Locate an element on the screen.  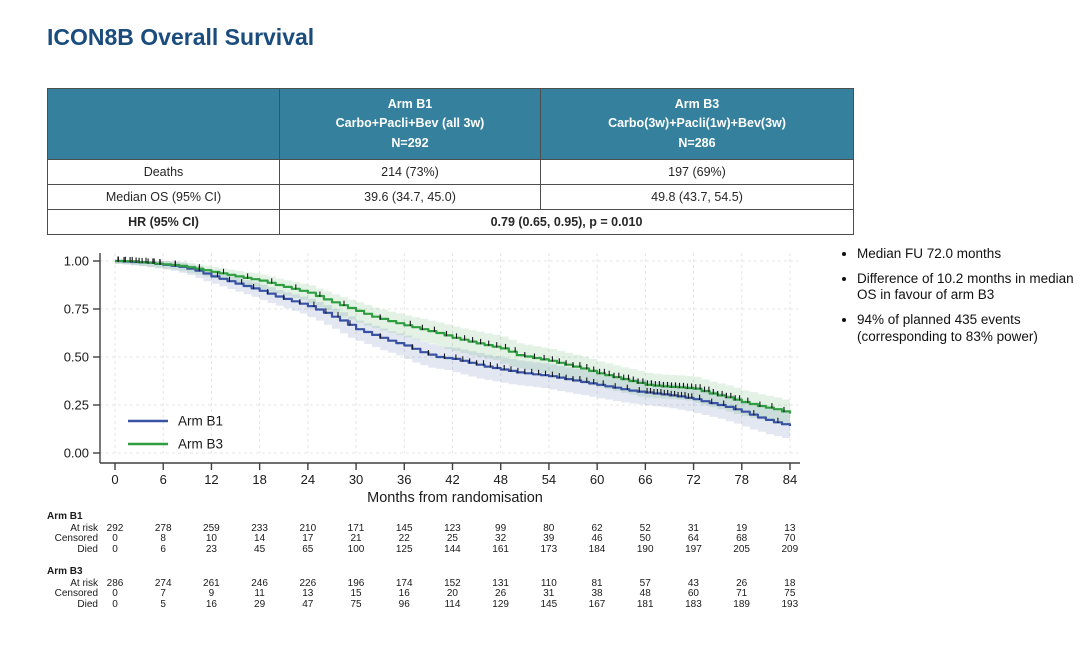
row-label-median-os: Median OS (95% CI) is located at coordinates (163, 197).